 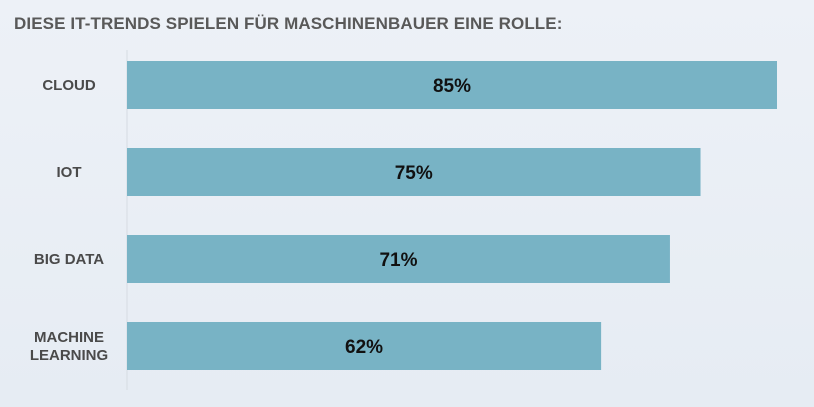 I want to click on category-label-0: CLOUD, so click(x=68, y=85).